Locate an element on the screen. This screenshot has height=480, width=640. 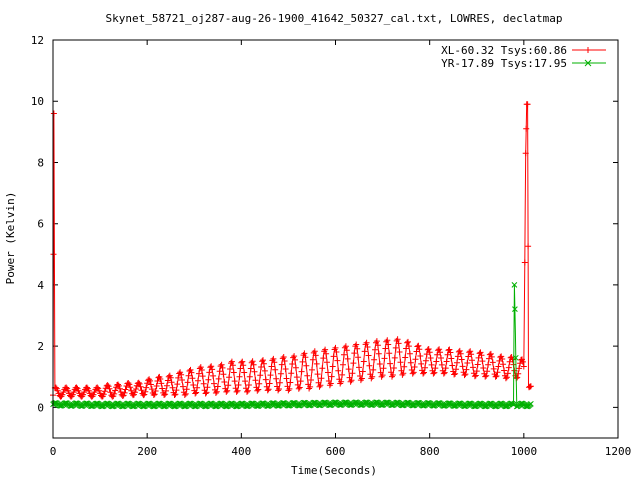
y-axis-label: Power (Kelvin) is located at coordinates (10, 238).